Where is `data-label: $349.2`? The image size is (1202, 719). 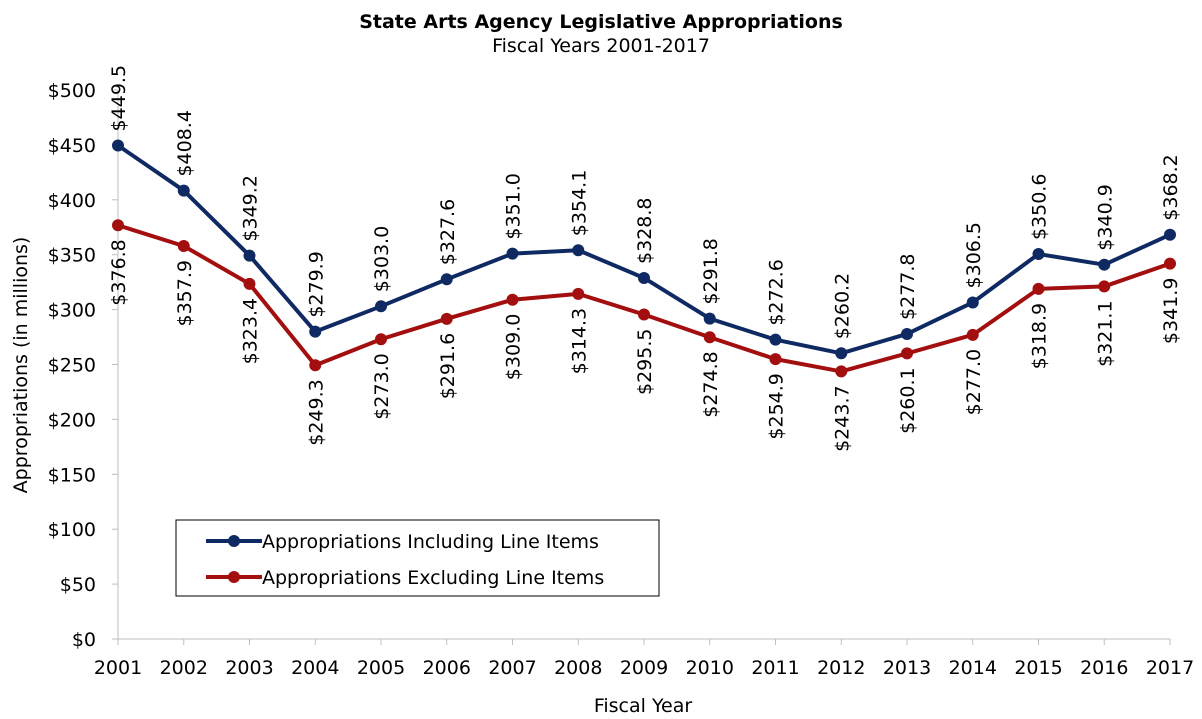 data-label: $349.2 is located at coordinates (251, 208).